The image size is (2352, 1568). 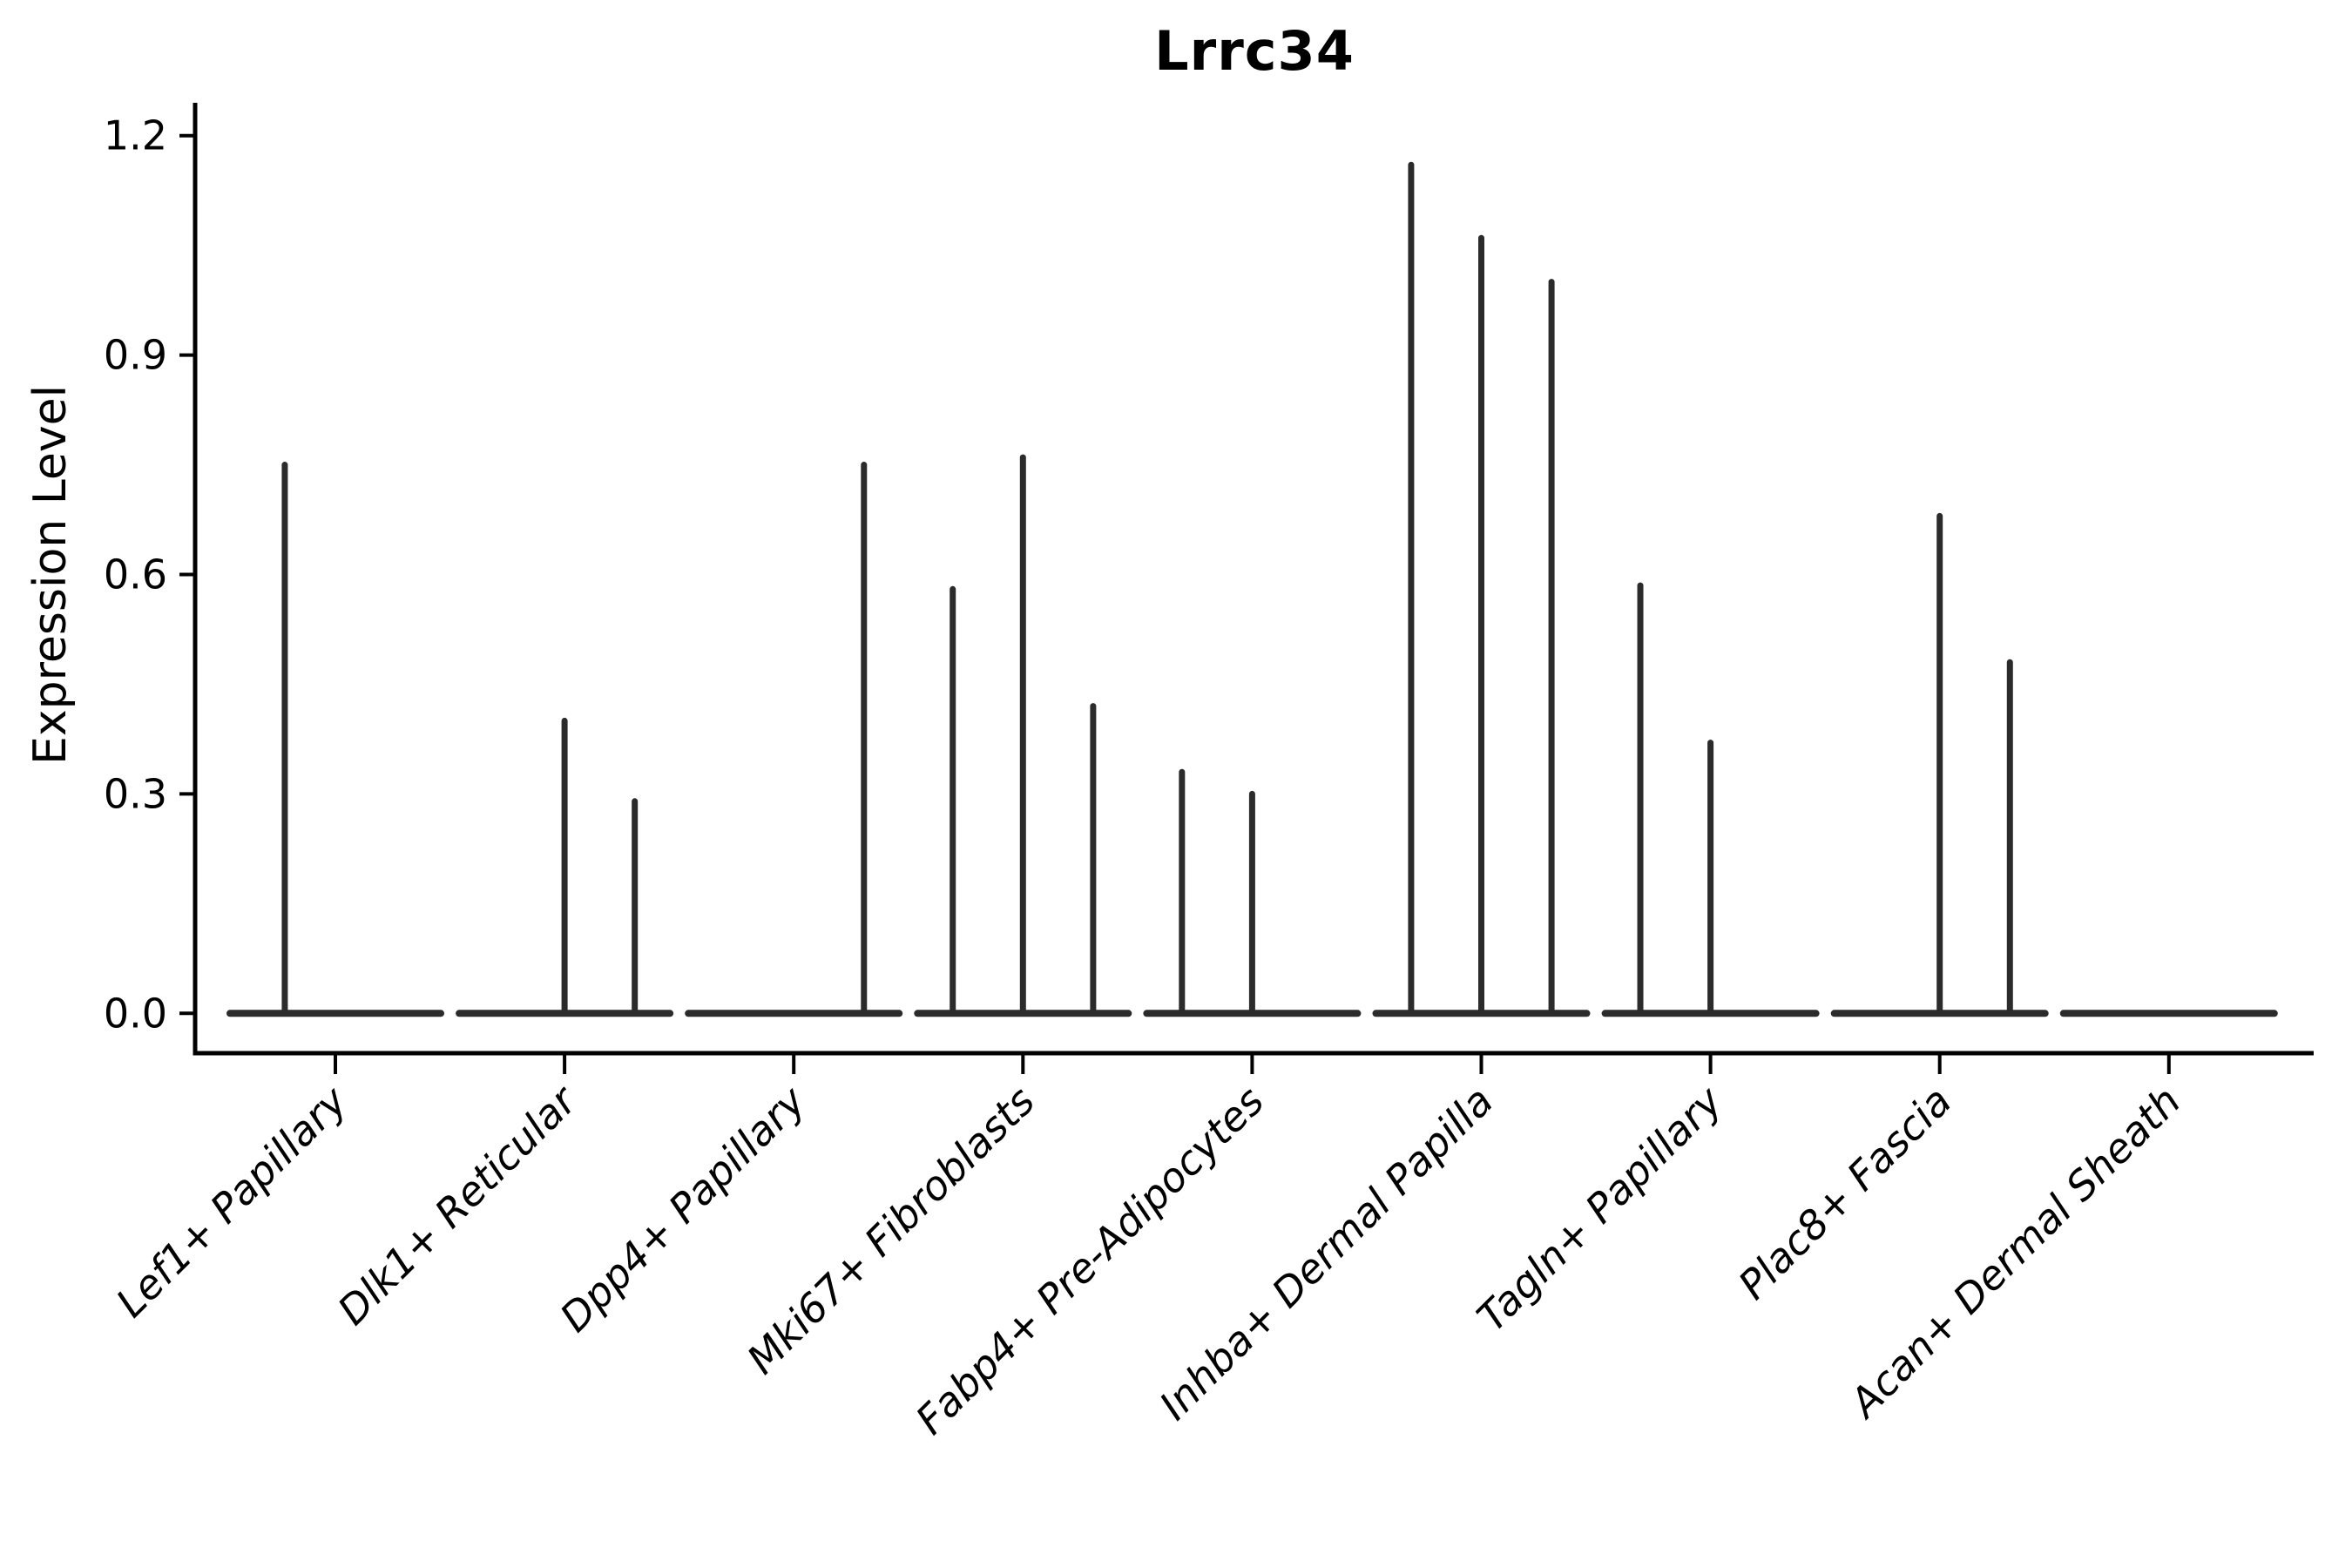 I want to click on y-tick-label: 1.2, so click(x=135, y=135).